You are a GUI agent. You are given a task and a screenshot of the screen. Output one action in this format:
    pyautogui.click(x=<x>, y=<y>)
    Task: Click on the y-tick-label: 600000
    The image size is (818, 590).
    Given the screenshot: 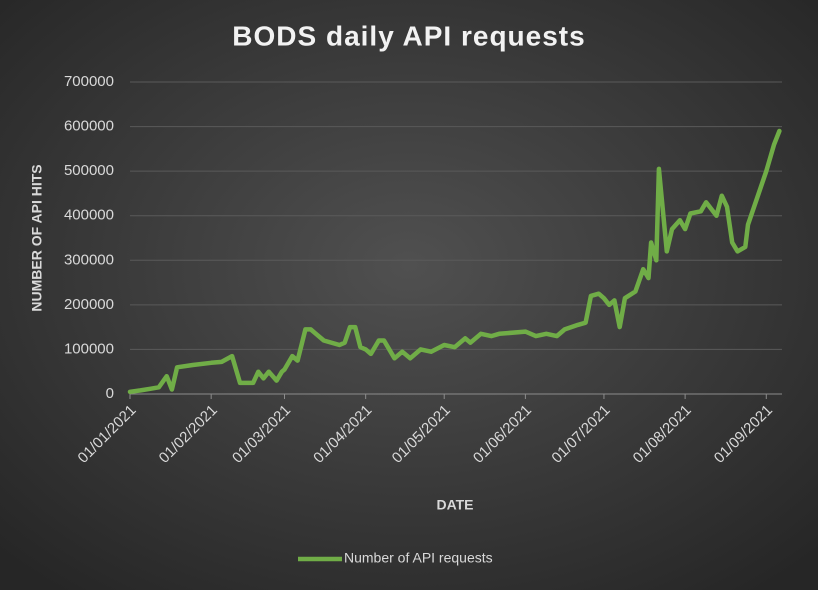 What is the action you would take?
    pyautogui.click(x=89, y=126)
    